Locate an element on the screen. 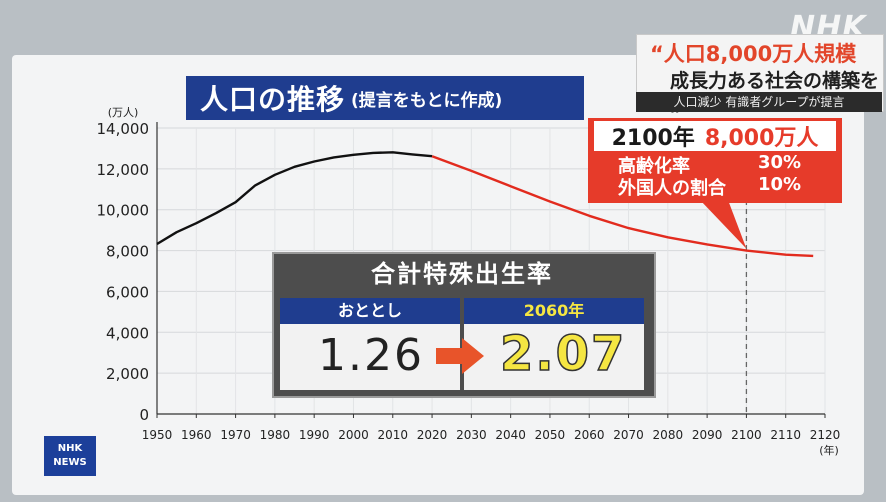 This screenshot has height=502, width=886. logo-line1: NHK is located at coordinates (70, 448).